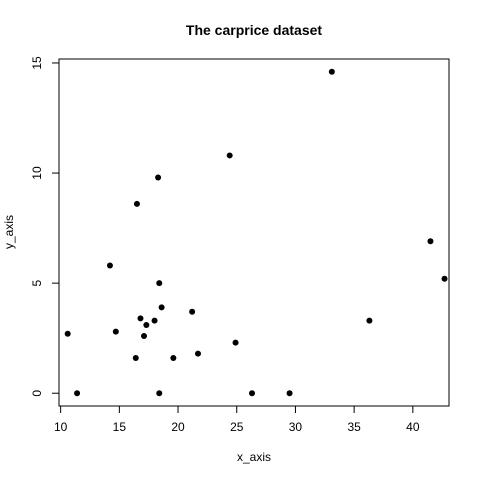 This screenshot has width=480, height=480. Describe the element at coordinates (9, 232) in the screenshot. I see `y-axis-label: y_axis` at that location.